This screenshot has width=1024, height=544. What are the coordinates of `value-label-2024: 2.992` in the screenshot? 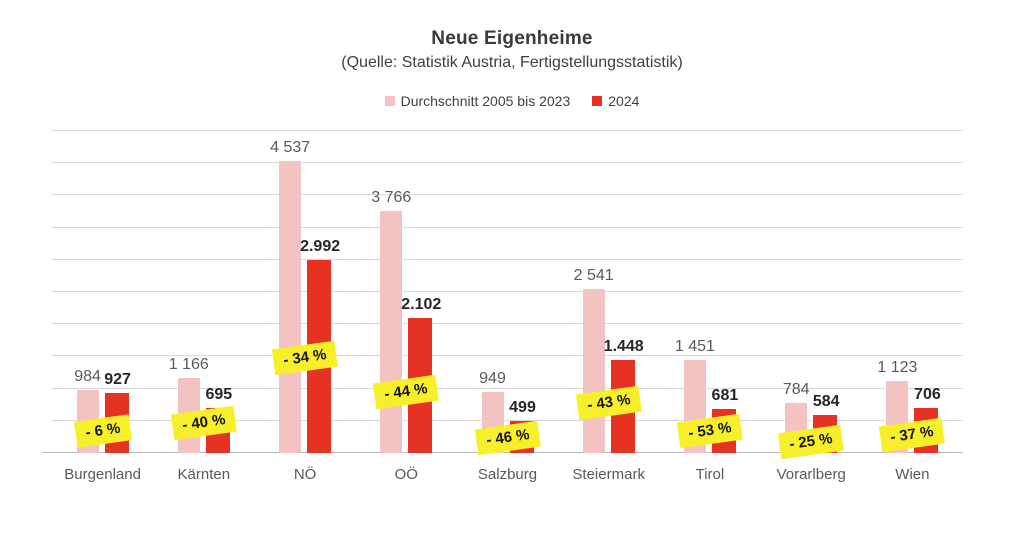 It's located at (320, 247).